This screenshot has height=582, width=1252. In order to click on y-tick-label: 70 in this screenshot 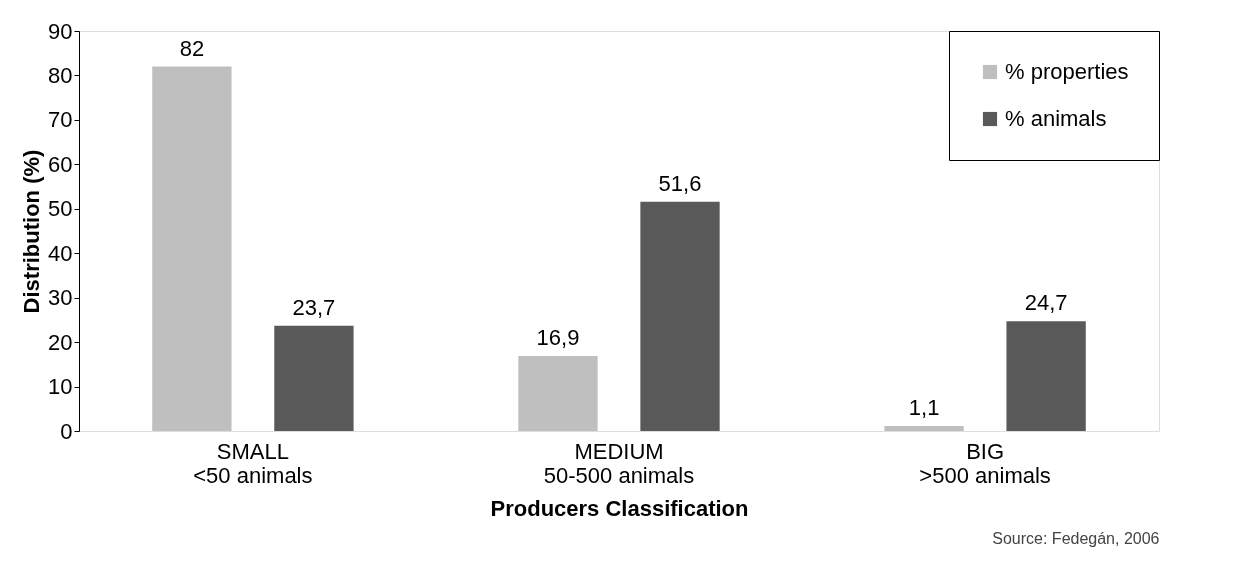, I will do `click(60, 120)`.